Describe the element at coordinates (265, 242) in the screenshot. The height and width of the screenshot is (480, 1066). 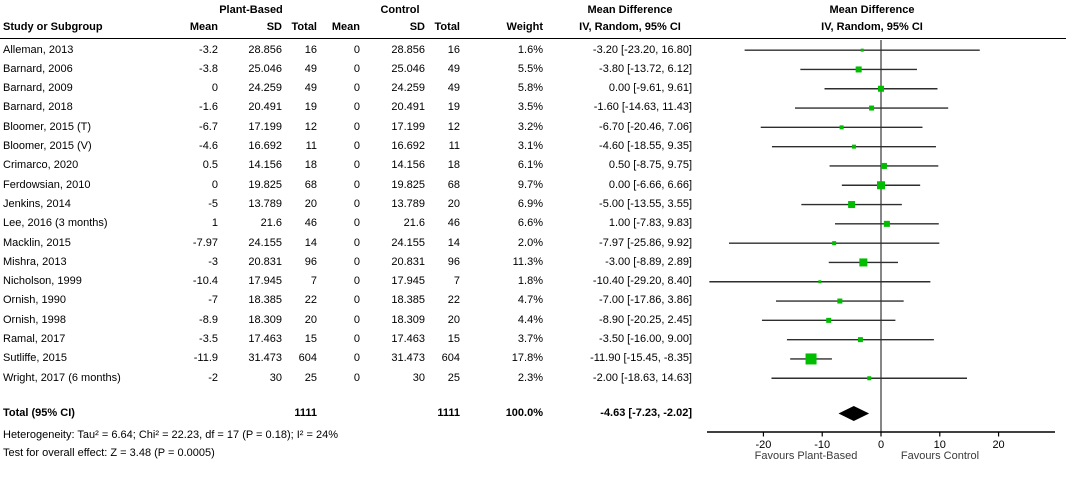
I see `pb-sd: 24.155` at that location.